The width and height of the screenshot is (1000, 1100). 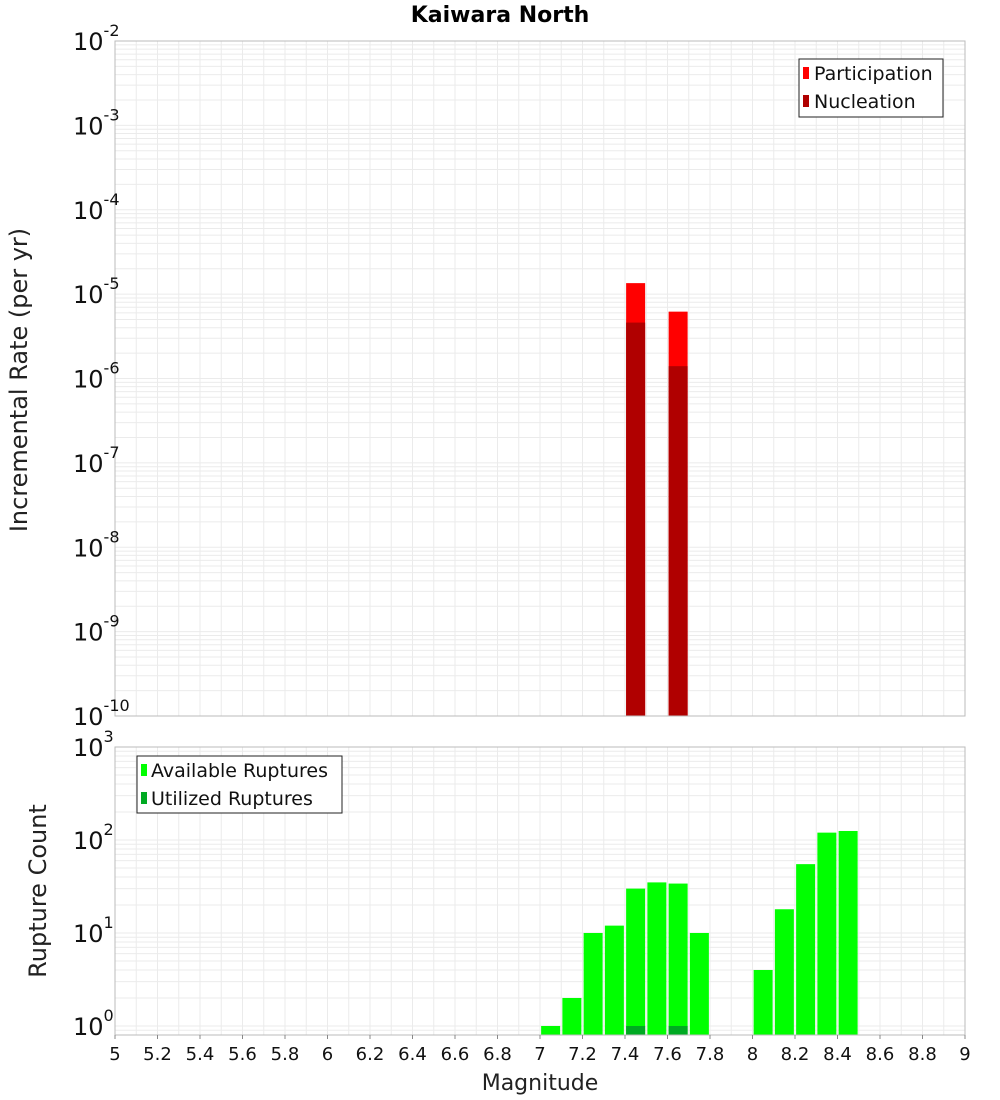 What do you see at coordinates (710, 1054) in the screenshot?
I see `x-tick-label: 7.8` at bounding box center [710, 1054].